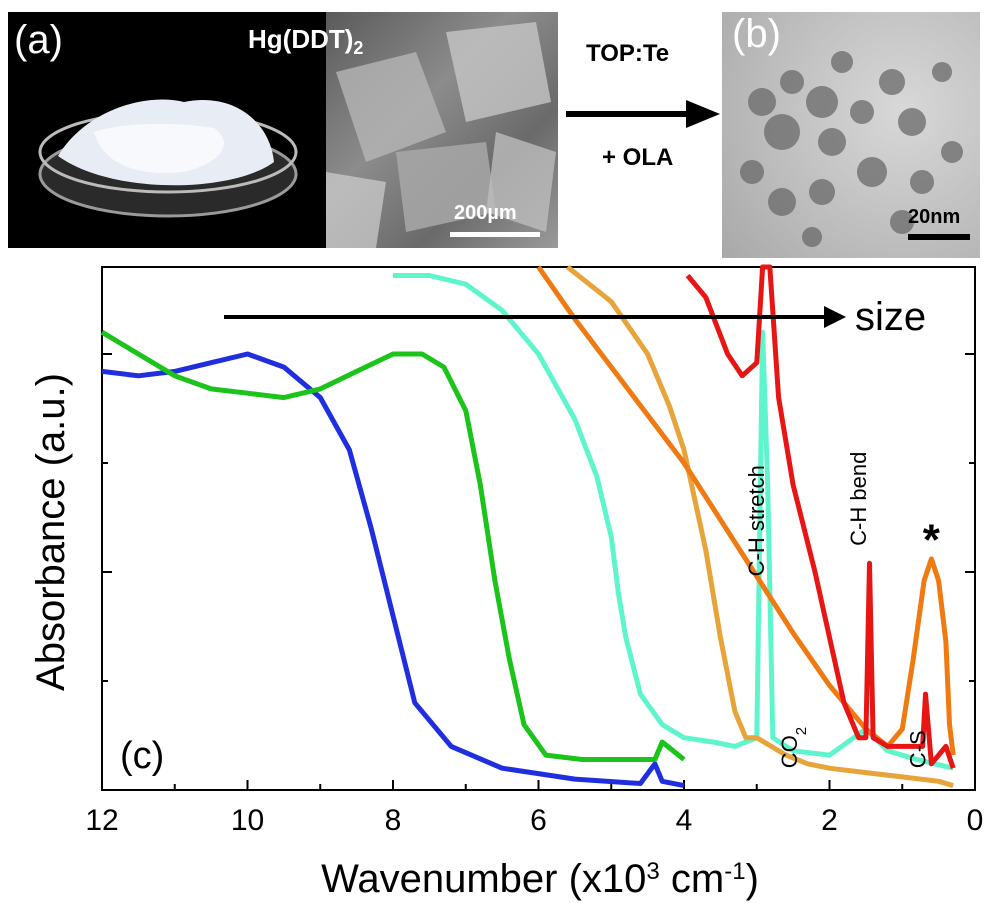 The width and height of the screenshot is (986, 903). I want to click on compound-subscript: 2, so click(358, 48).